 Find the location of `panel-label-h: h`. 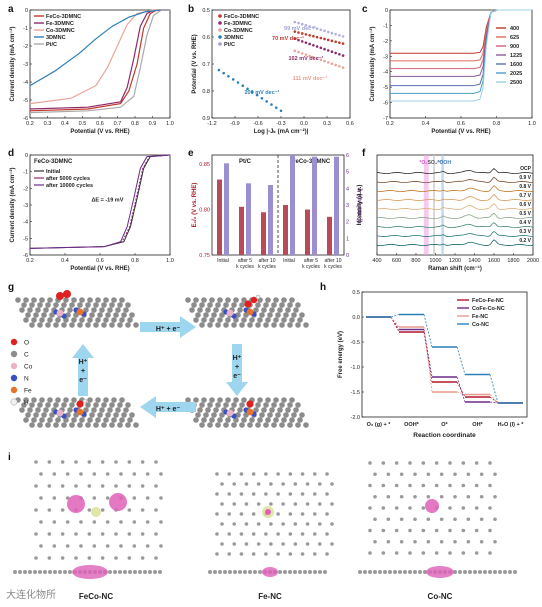

panel-label-h: h is located at coordinates (323, 287).